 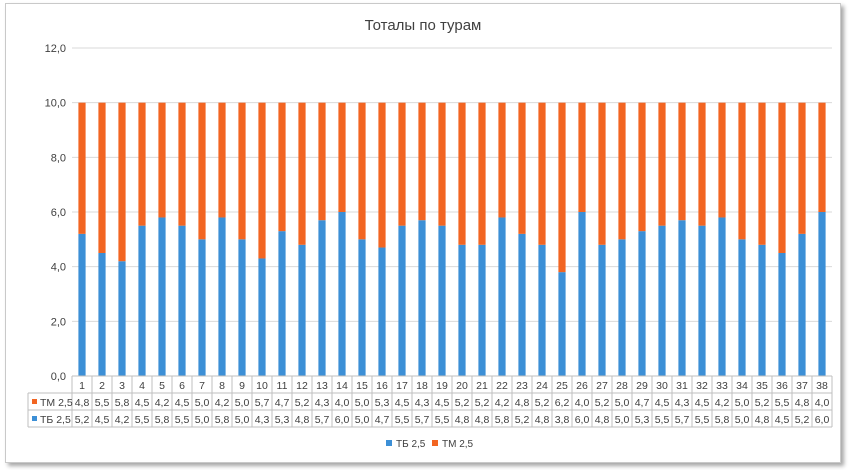 I want to click on x-tick-label: 30, so click(x=662, y=386).